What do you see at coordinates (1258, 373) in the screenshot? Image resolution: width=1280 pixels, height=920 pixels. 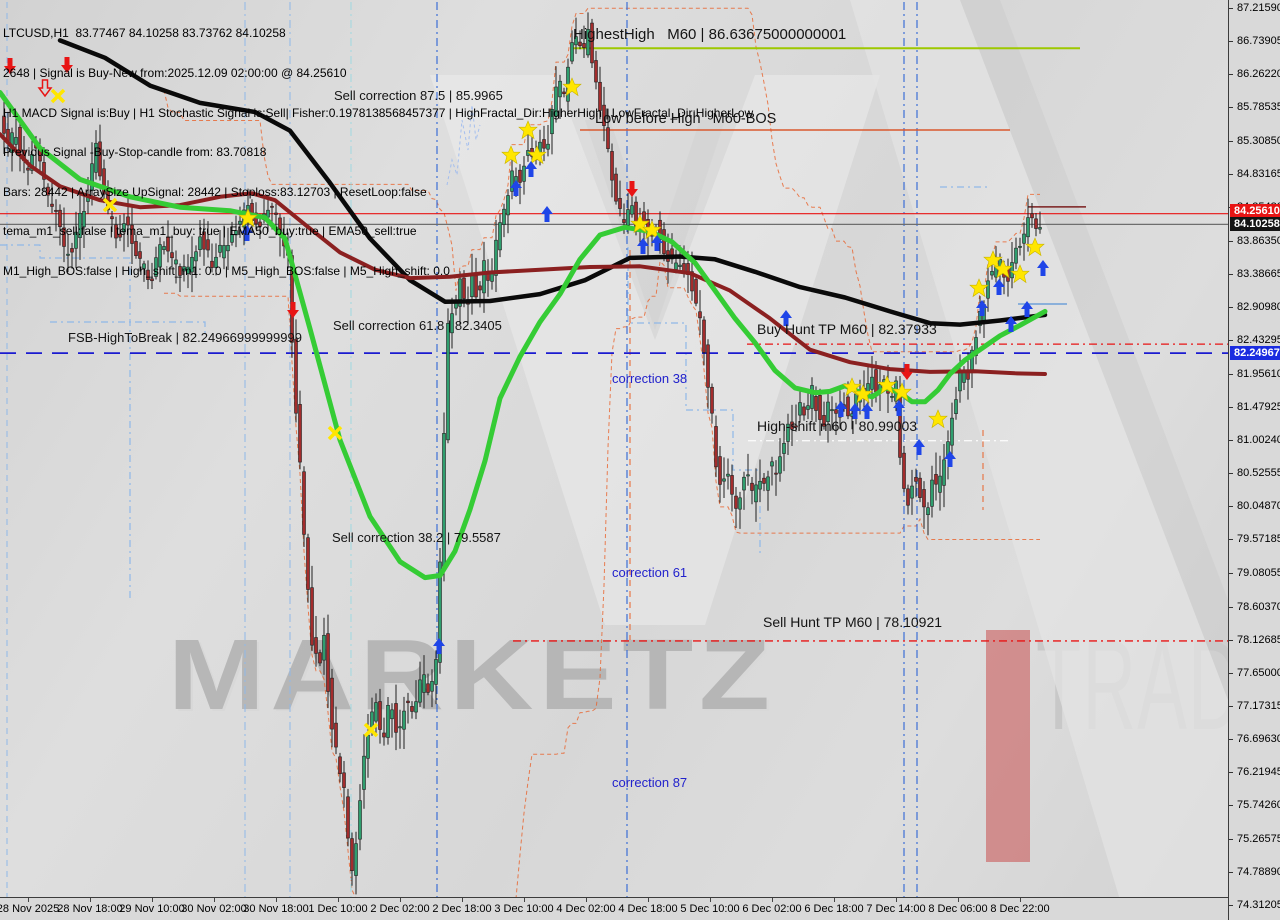 I see `price-tick-label: 81.95610` at bounding box center [1258, 373].